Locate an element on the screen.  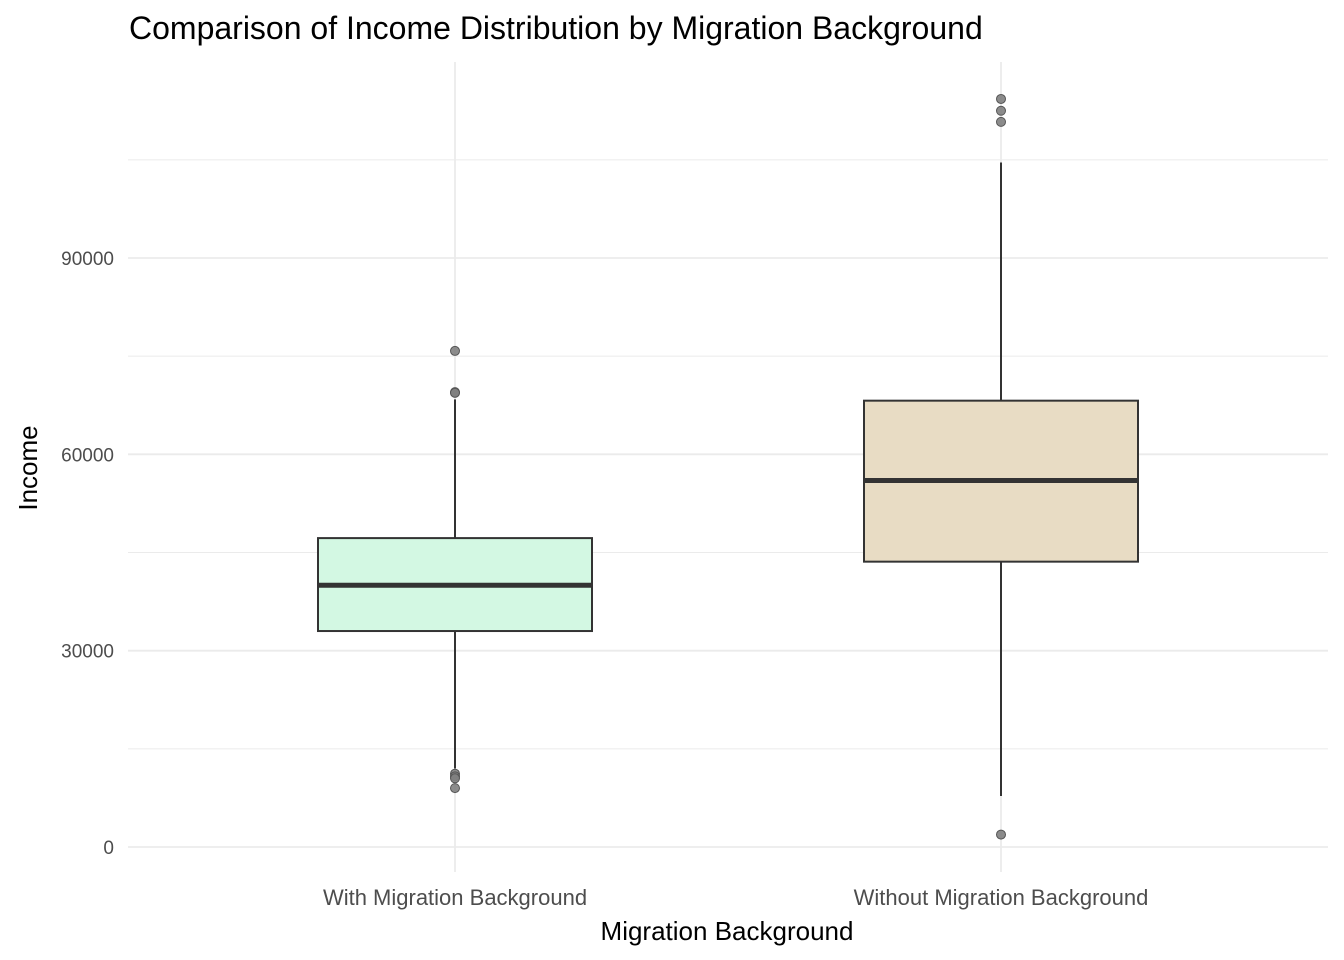
y-tick-label: 0 is located at coordinates (108, 848).